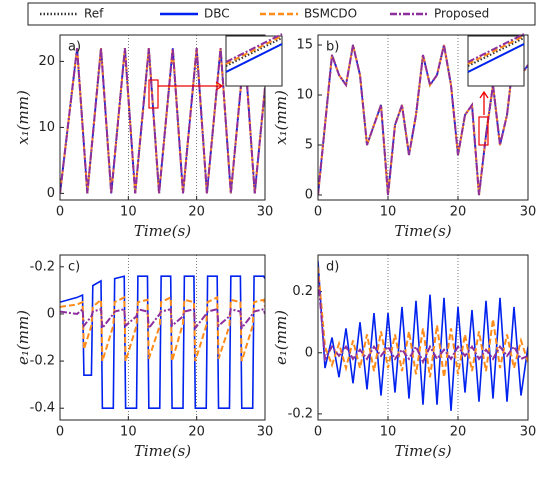 This screenshot has height=480, width=550. What do you see at coordinates (46, 61) in the screenshot?
I see `y-tick-label: 20` at bounding box center [46, 61].